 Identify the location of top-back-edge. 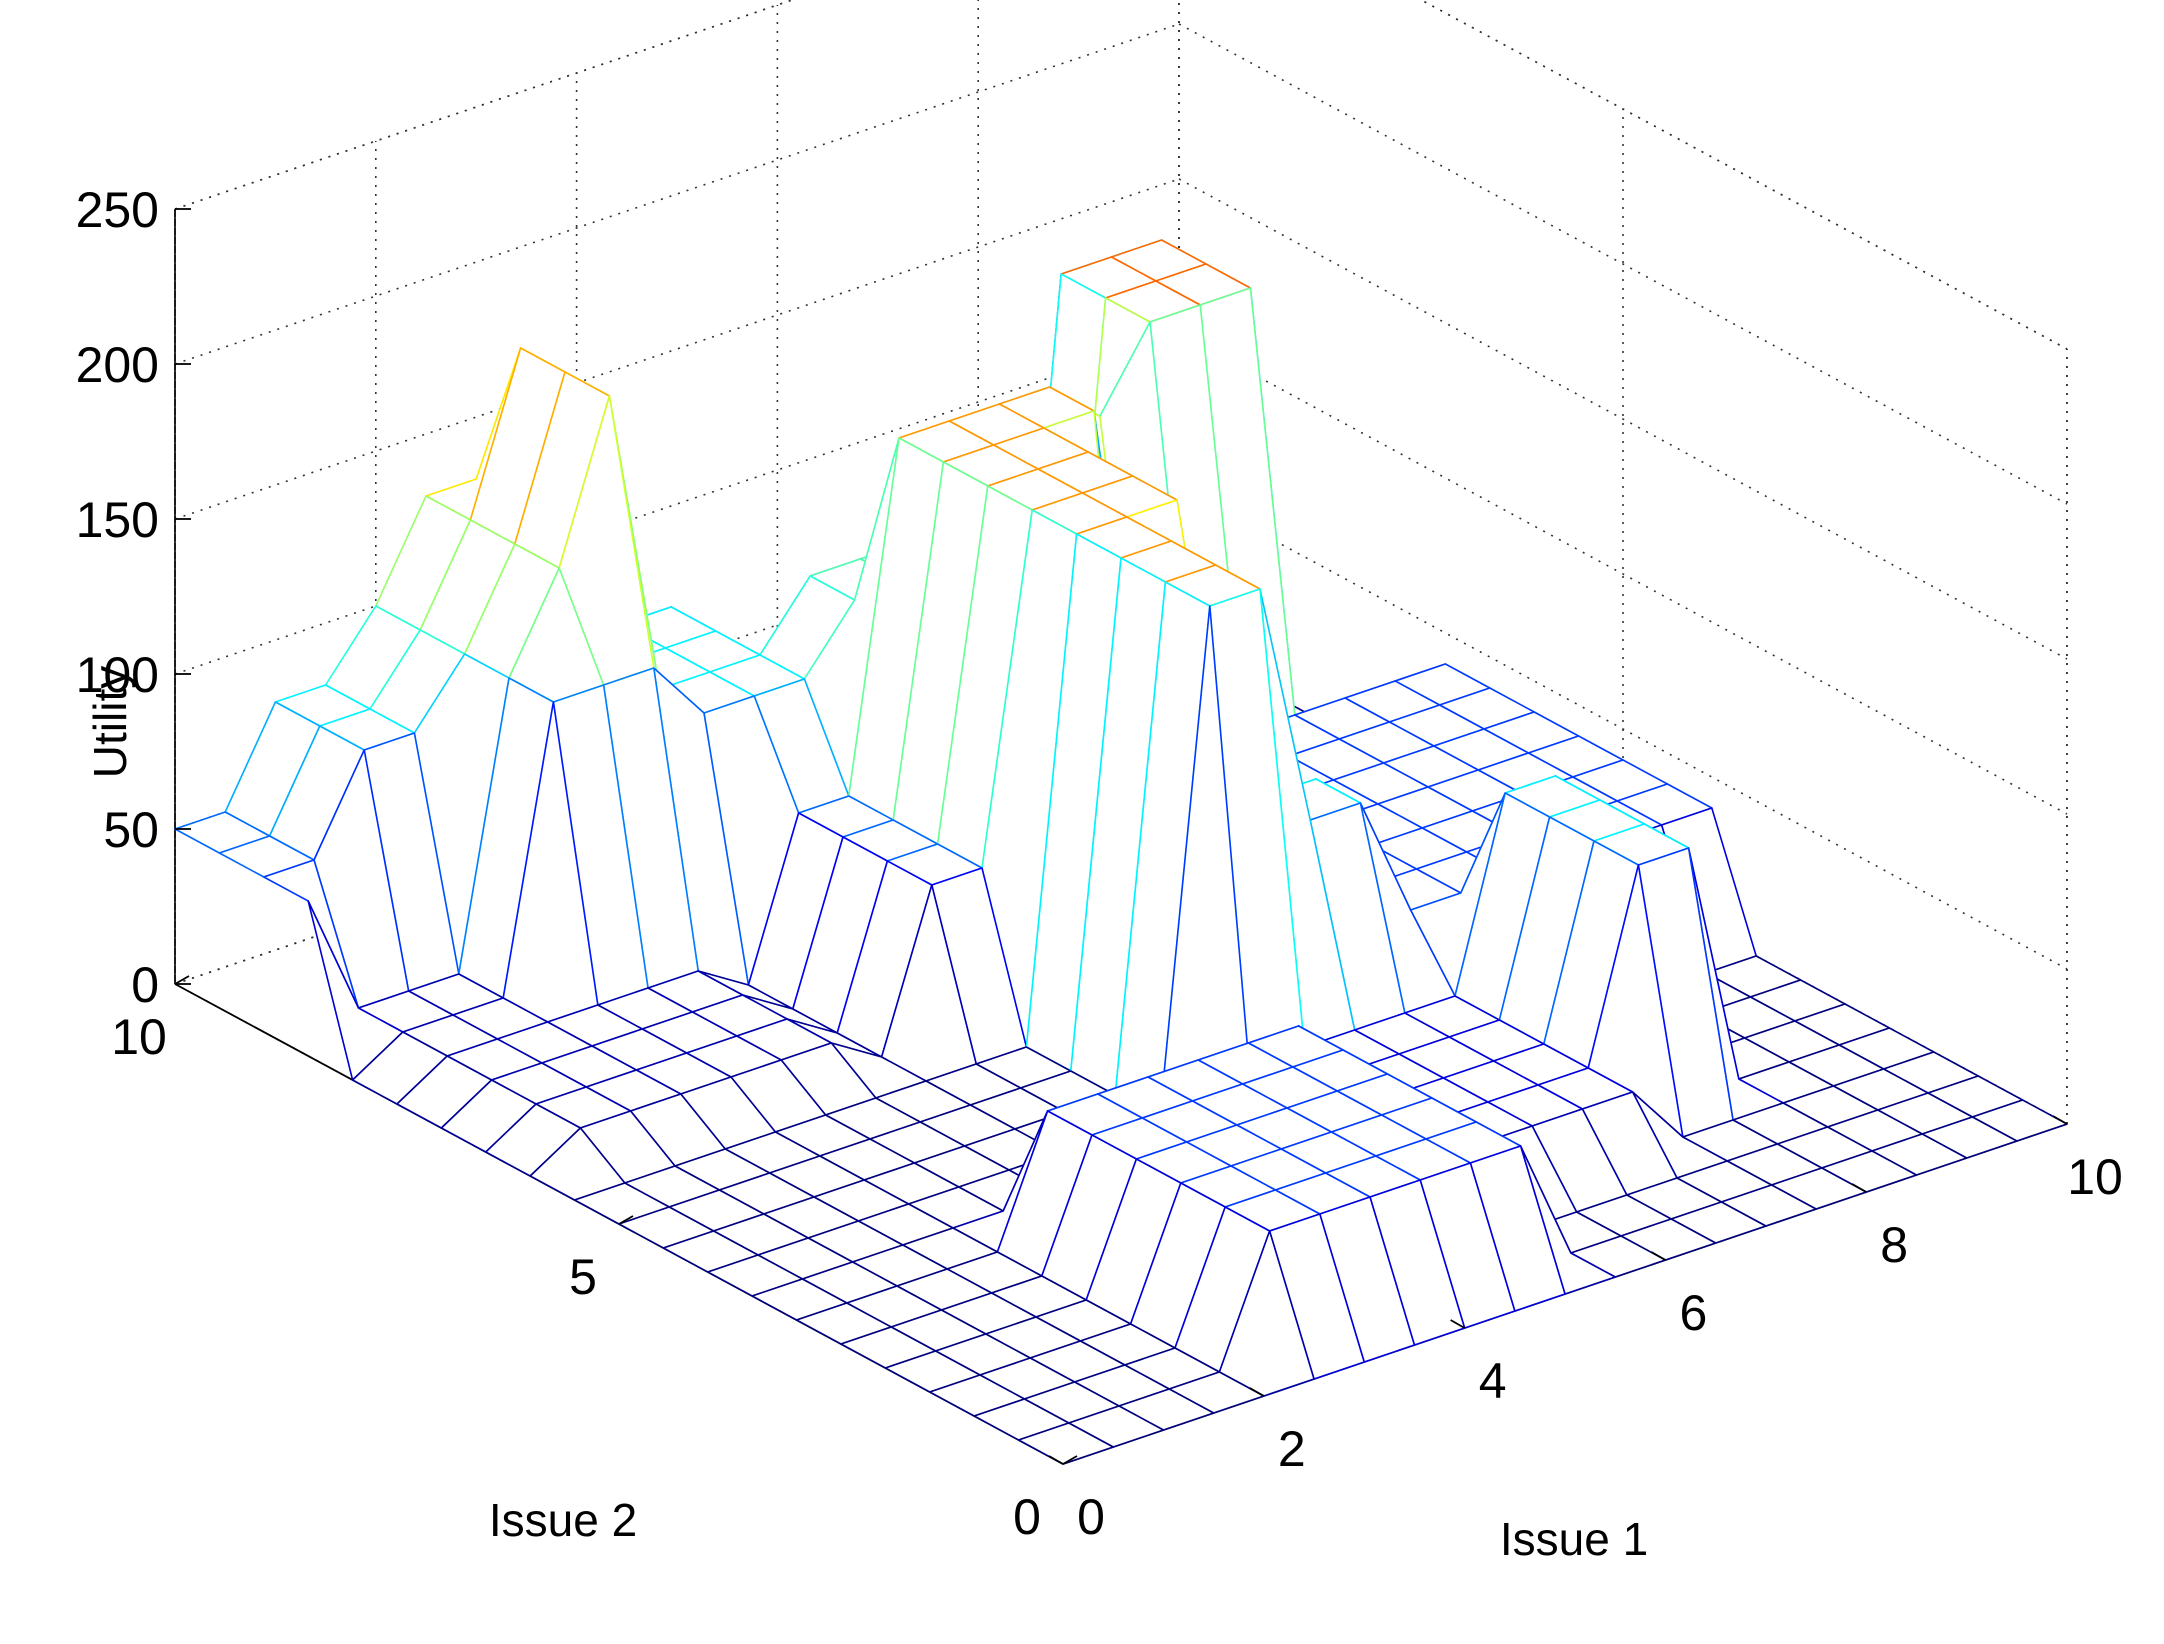
(484, 105).